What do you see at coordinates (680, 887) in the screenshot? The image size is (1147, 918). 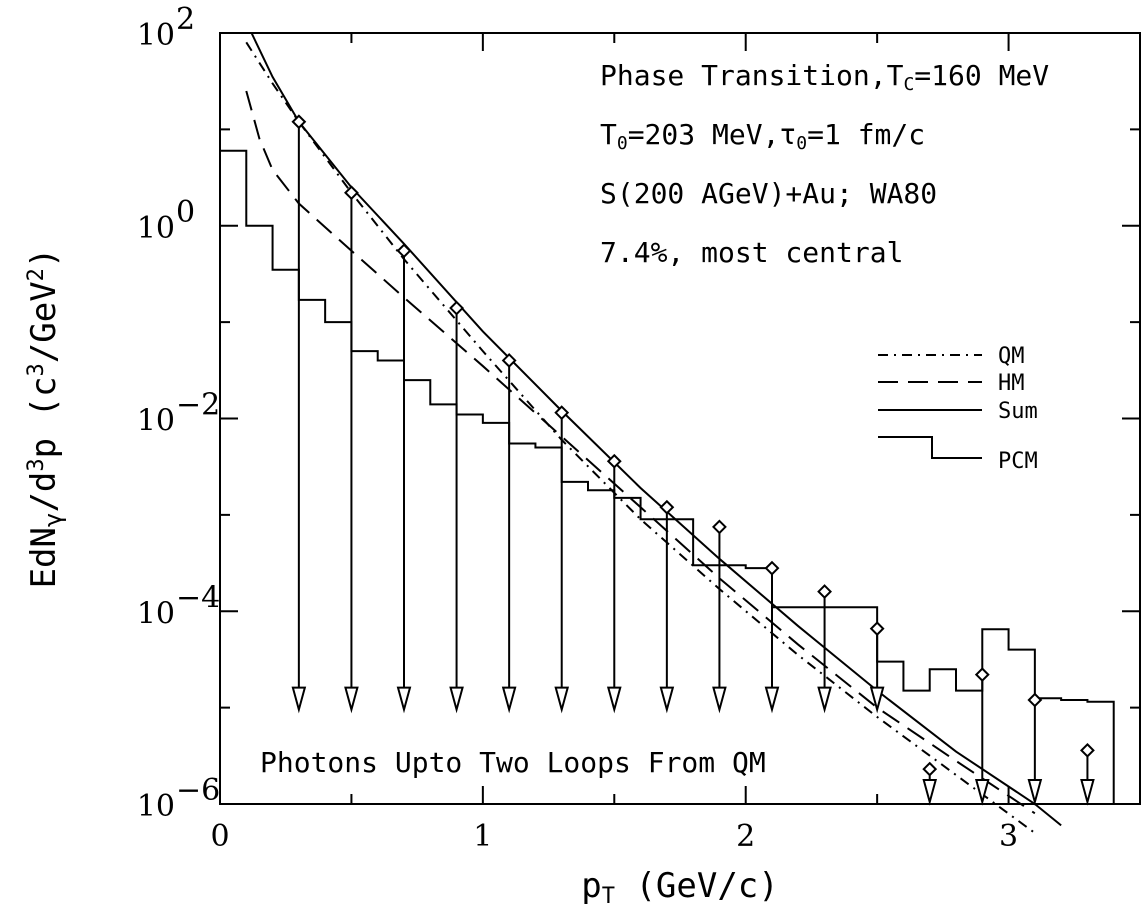 I see `x-axis-title: pT (GeV/c)` at bounding box center [680, 887].